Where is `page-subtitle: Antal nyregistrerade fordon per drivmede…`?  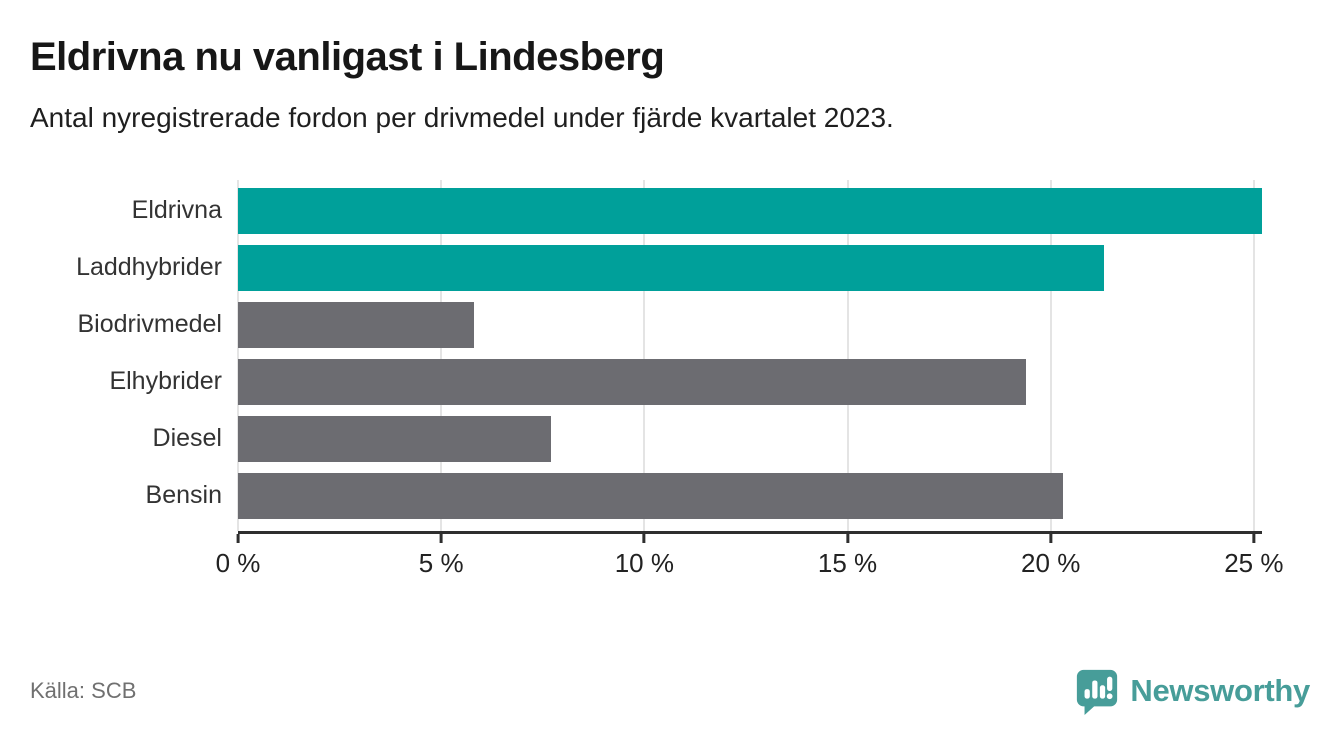
page-subtitle: Antal nyregistrerade fordon per drivmede… is located at coordinates (462, 117).